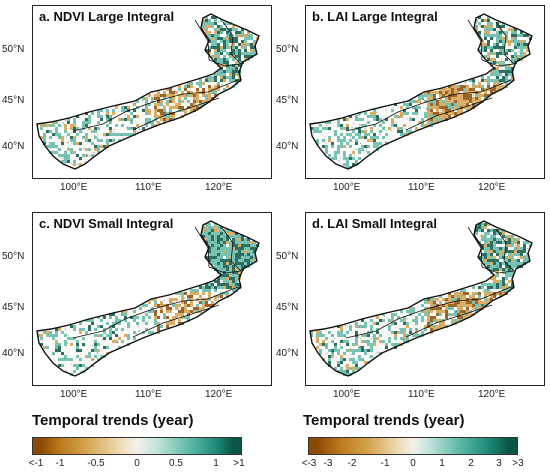 This screenshot has height=475, width=550. I want to click on colorbar-ndvi-label-3: -0.5, so click(96, 463).